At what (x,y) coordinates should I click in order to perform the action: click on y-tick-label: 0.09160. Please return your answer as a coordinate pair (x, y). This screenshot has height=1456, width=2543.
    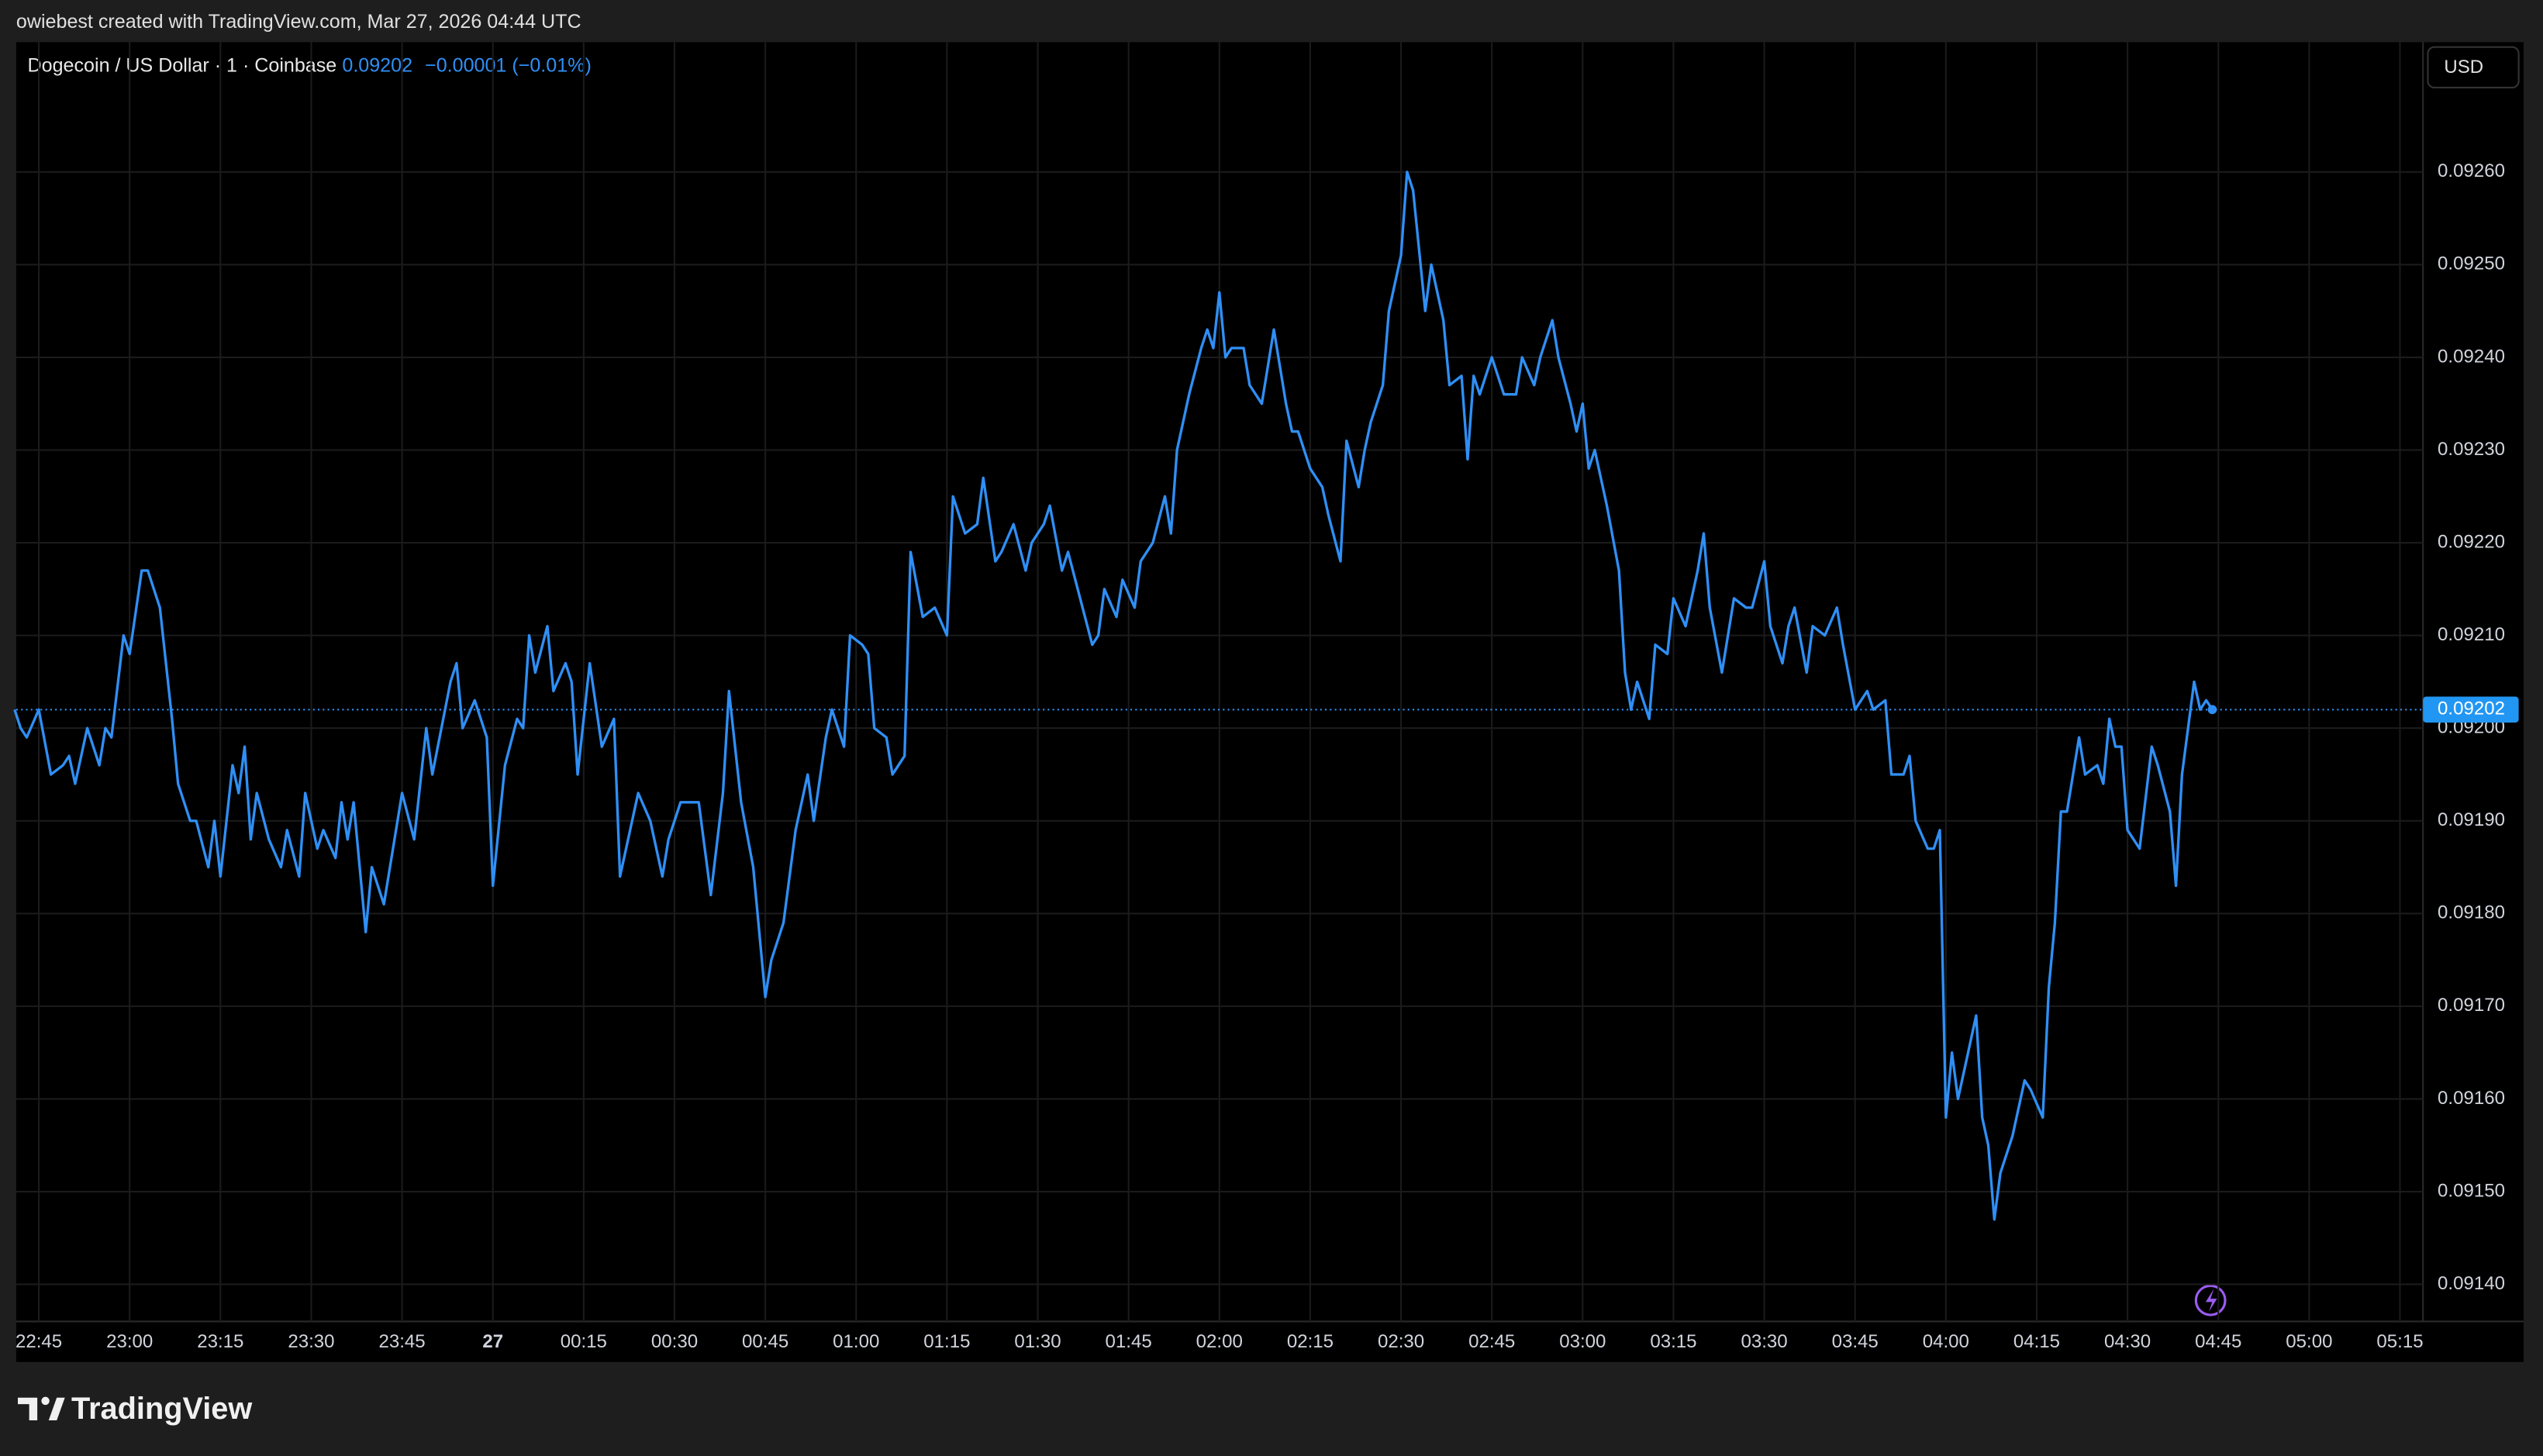
    Looking at the image, I should click on (2471, 1099).